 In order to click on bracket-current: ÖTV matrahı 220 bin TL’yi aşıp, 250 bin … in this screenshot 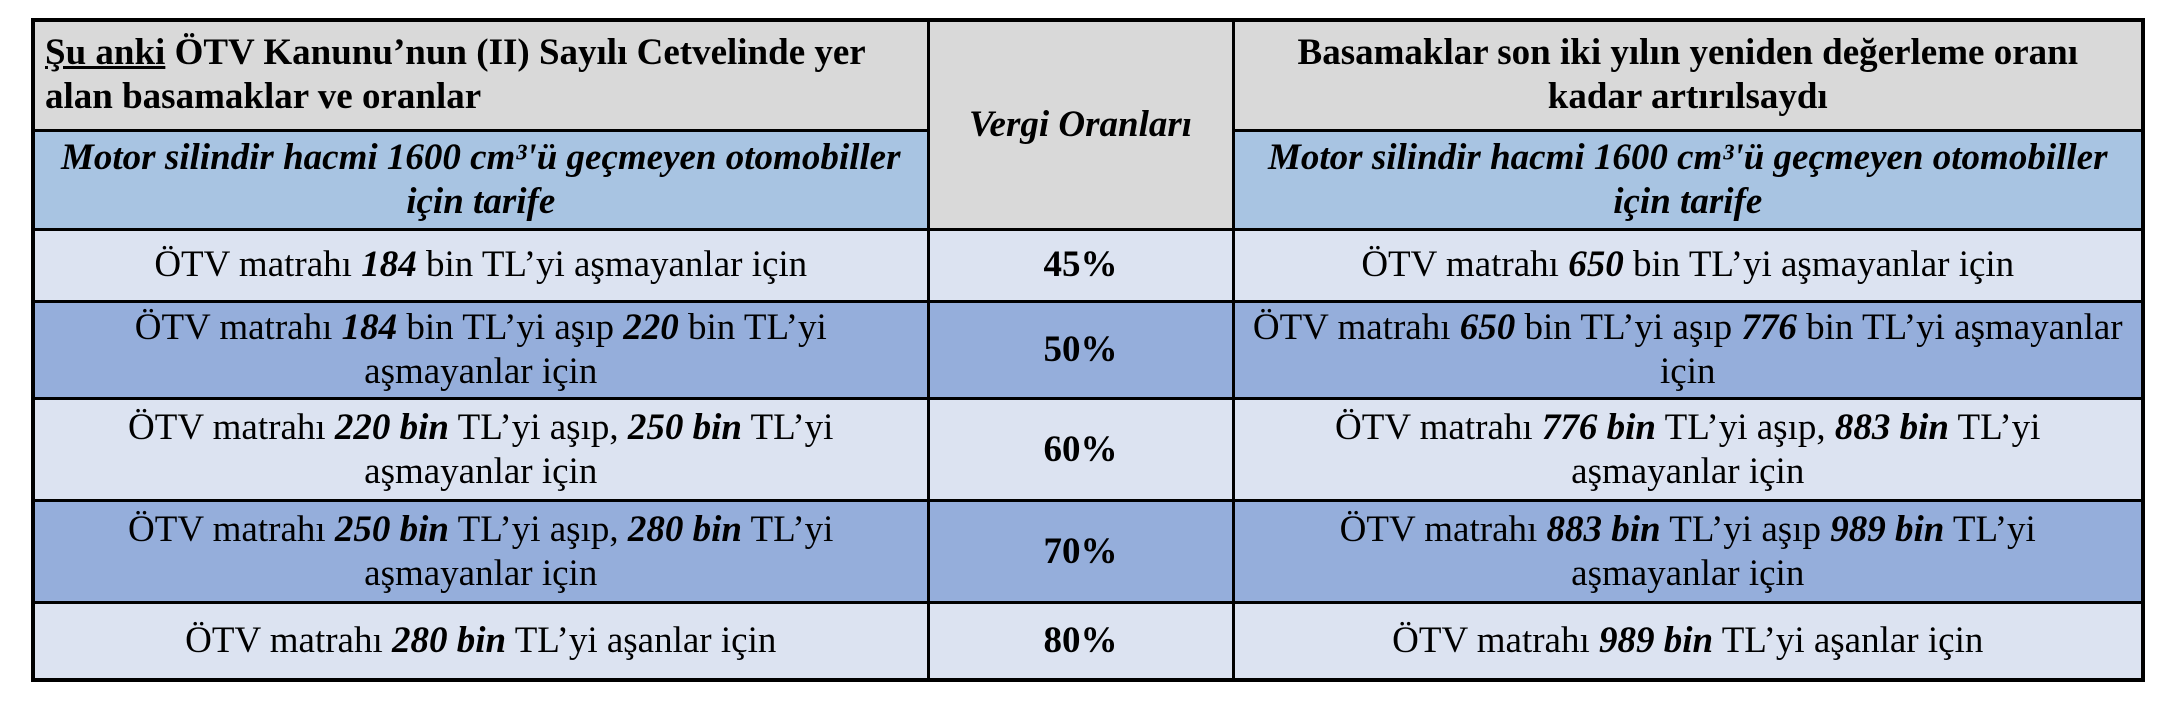, I will do `click(480, 450)`.